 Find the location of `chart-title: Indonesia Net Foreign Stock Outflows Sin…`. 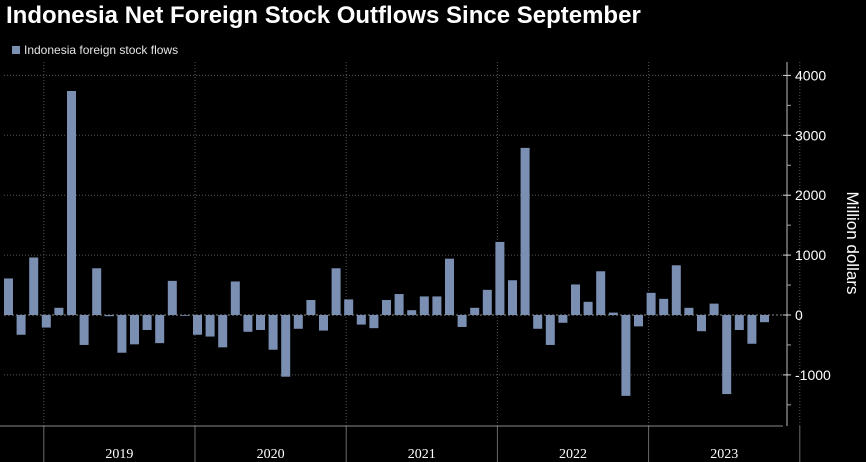

chart-title: Indonesia Net Foreign Stock Outflows Sin… is located at coordinates (323, 15).